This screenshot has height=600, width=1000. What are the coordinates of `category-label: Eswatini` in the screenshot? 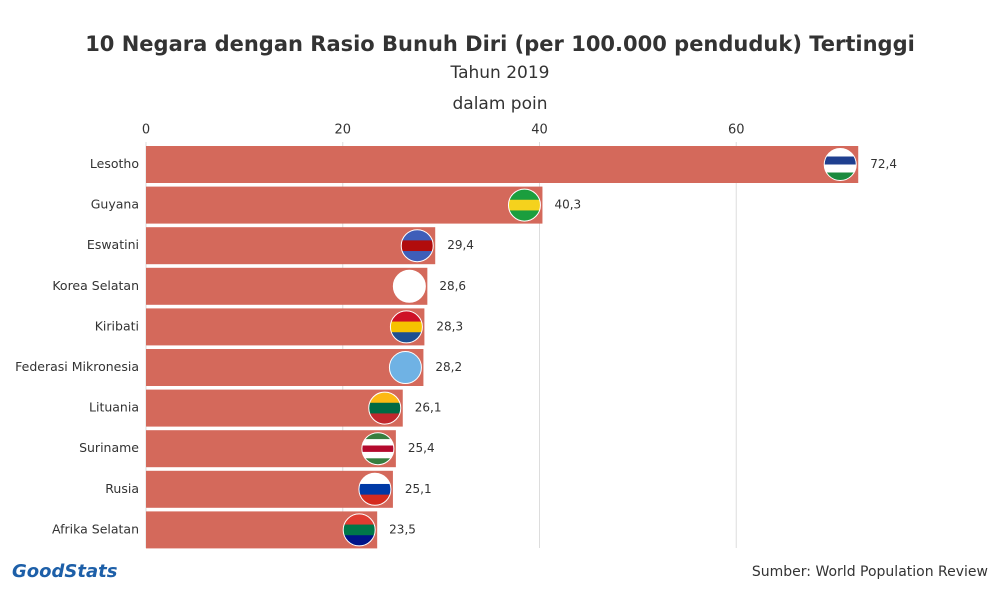 It's located at (113, 244).